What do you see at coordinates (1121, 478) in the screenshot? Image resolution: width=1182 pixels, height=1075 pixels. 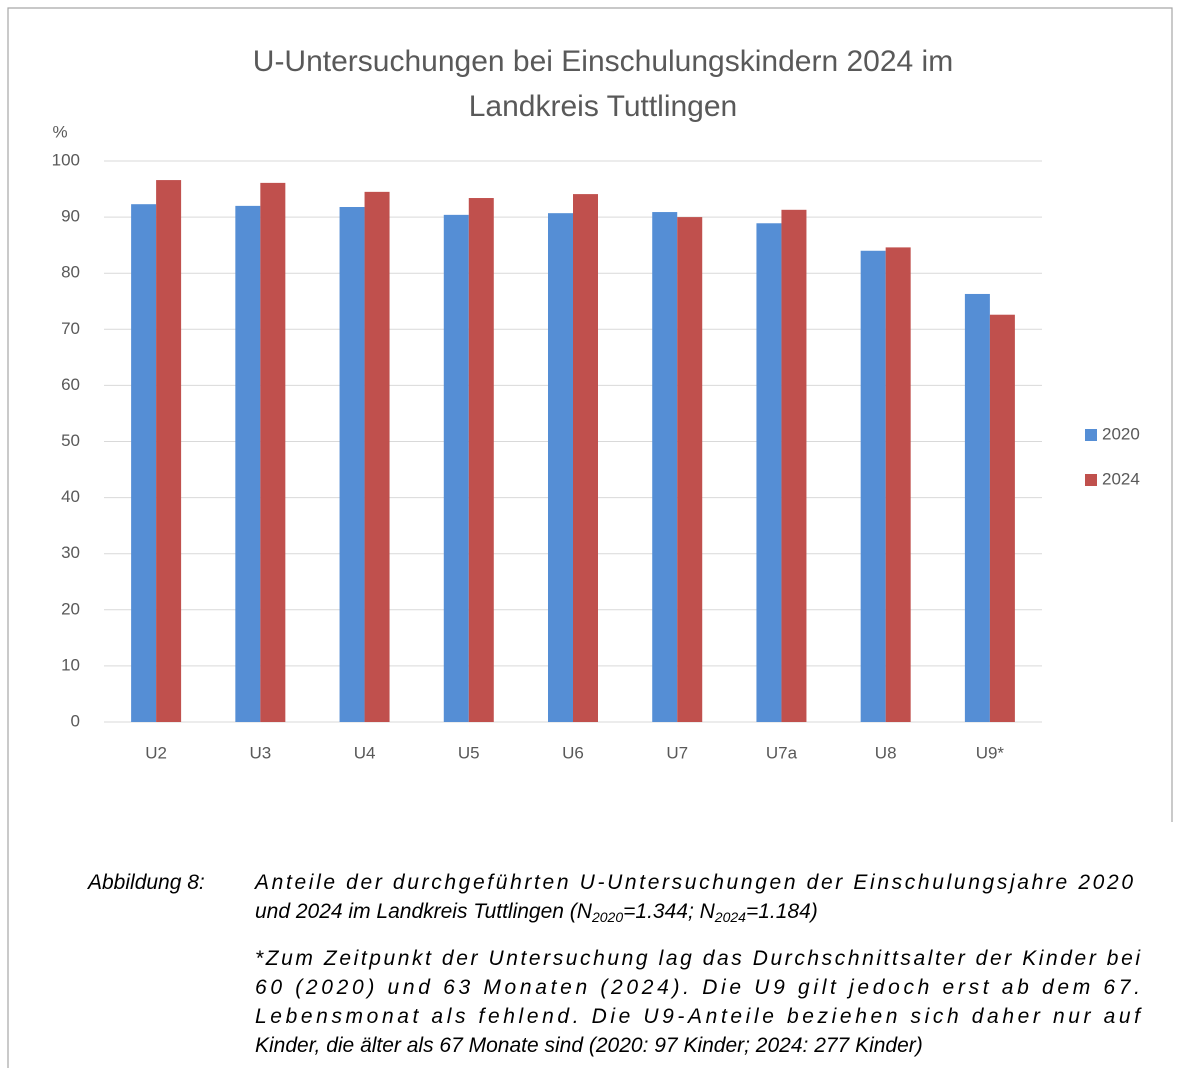 I see `legend-label: 2024` at bounding box center [1121, 478].